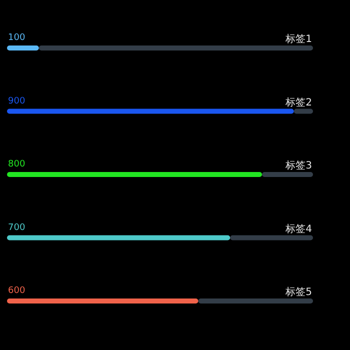 The width and height of the screenshot is (350, 350). I want to click on y-tick-label: 标签5, so click(298, 292).